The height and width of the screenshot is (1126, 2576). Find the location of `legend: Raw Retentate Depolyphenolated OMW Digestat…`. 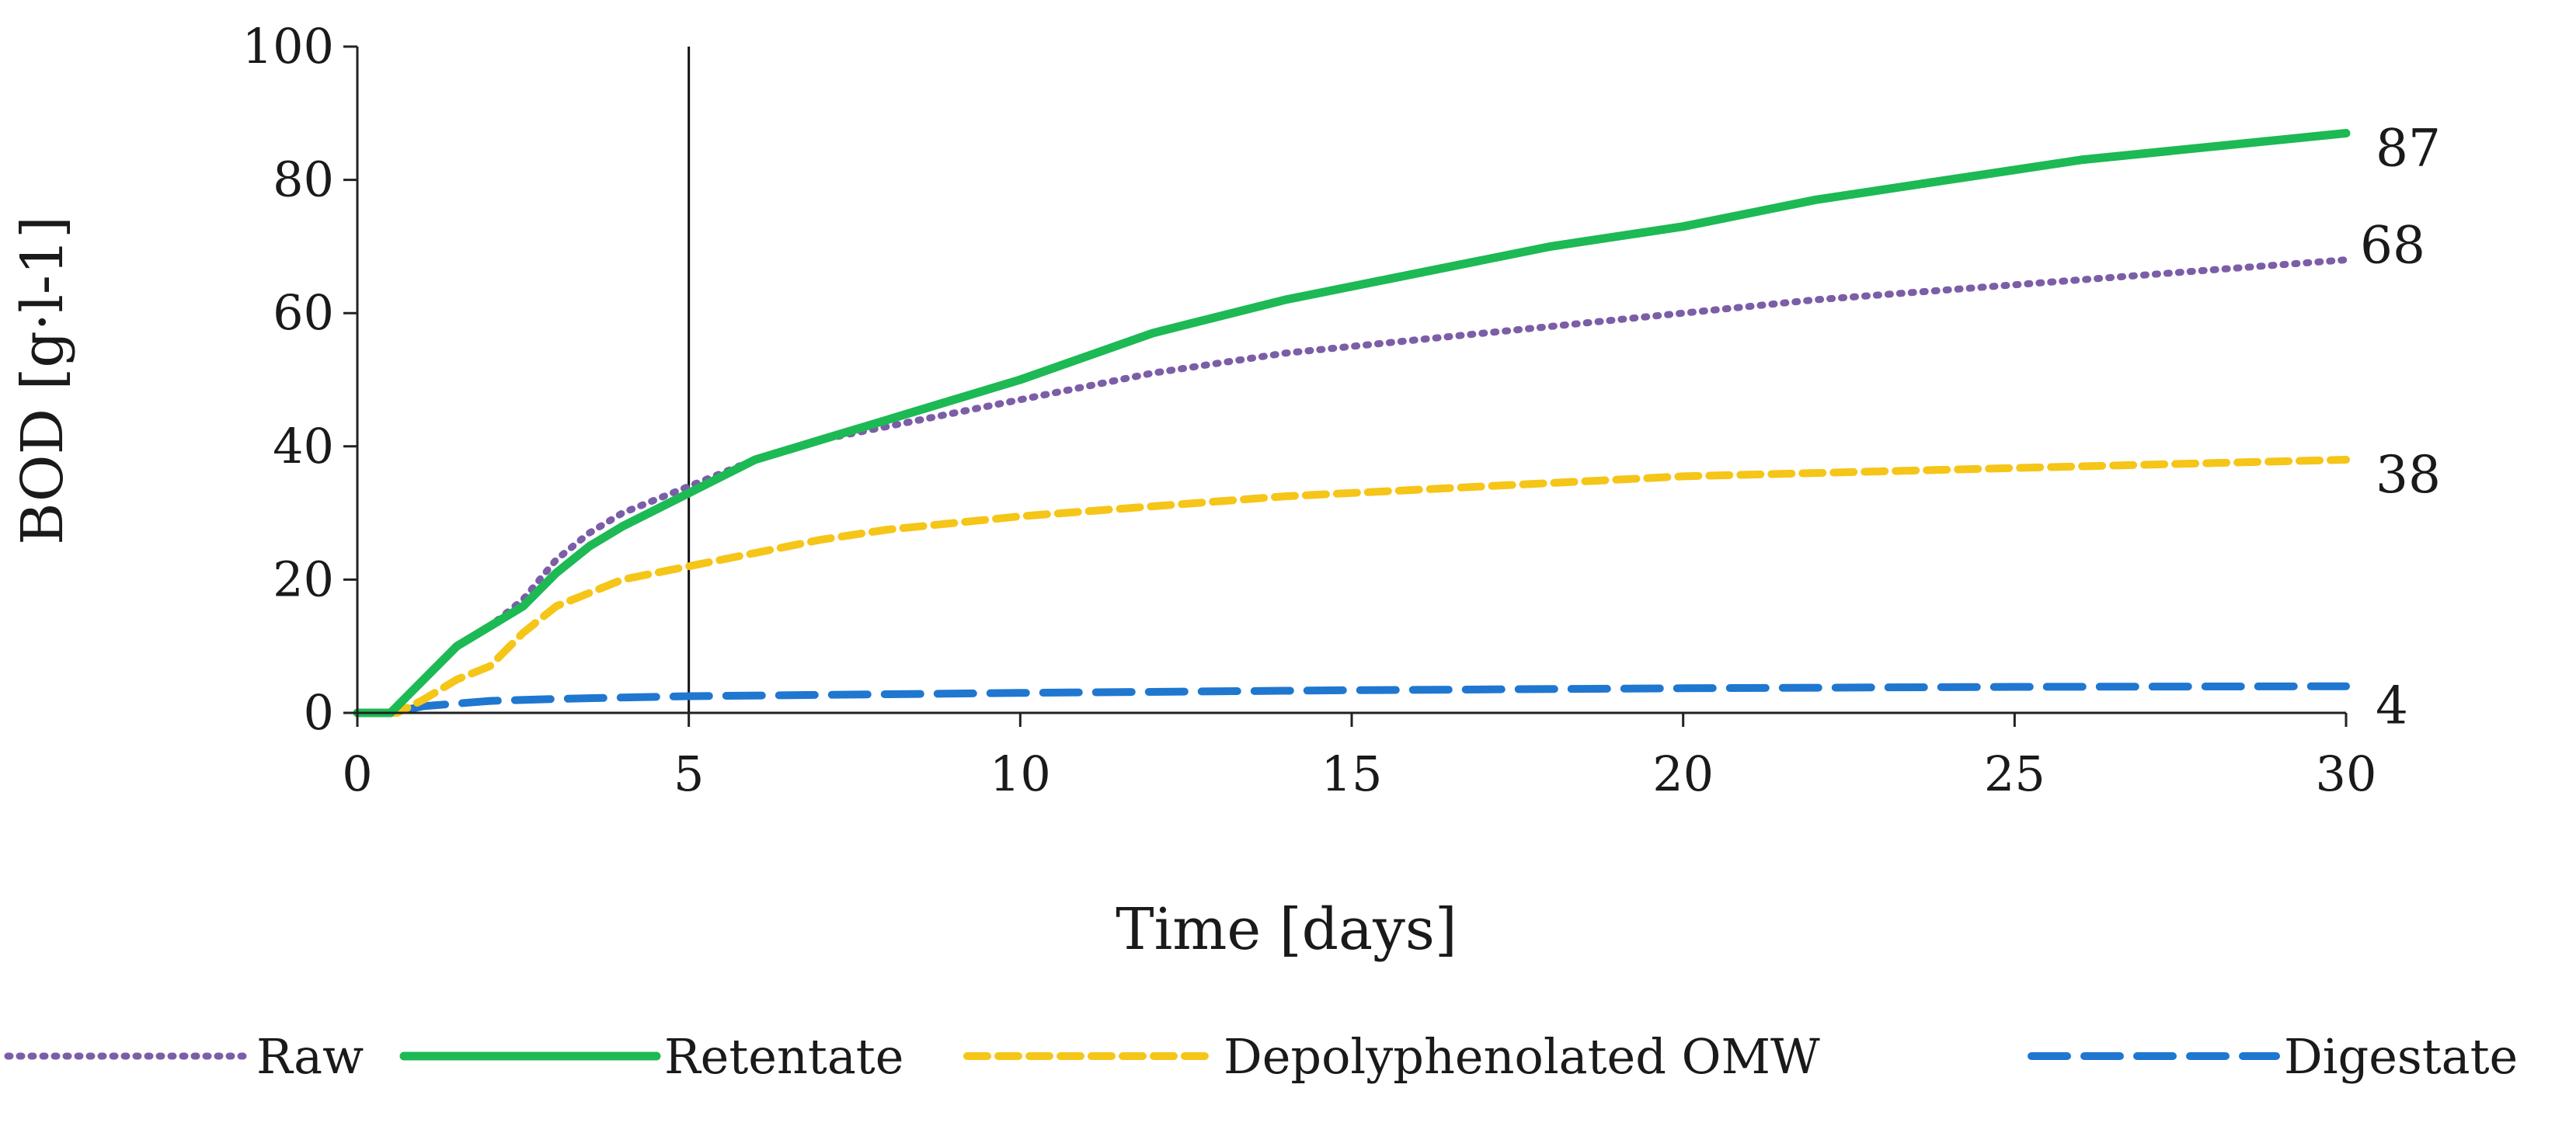

legend: Raw Retentate Depolyphenolated OMW Digestat… is located at coordinates (1261, 1056).